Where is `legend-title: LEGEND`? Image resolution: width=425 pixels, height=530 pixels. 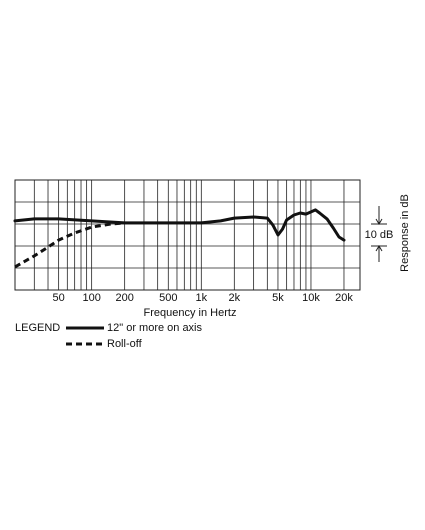 legend-title: LEGEND is located at coordinates (37, 328).